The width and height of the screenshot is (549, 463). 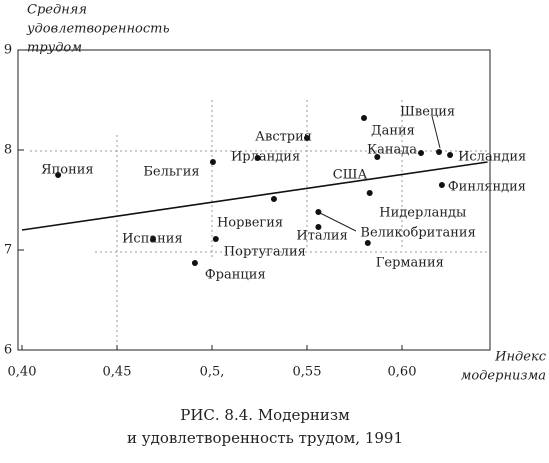 I want to click on x-tick-label: 0,40, so click(x=22, y=372).